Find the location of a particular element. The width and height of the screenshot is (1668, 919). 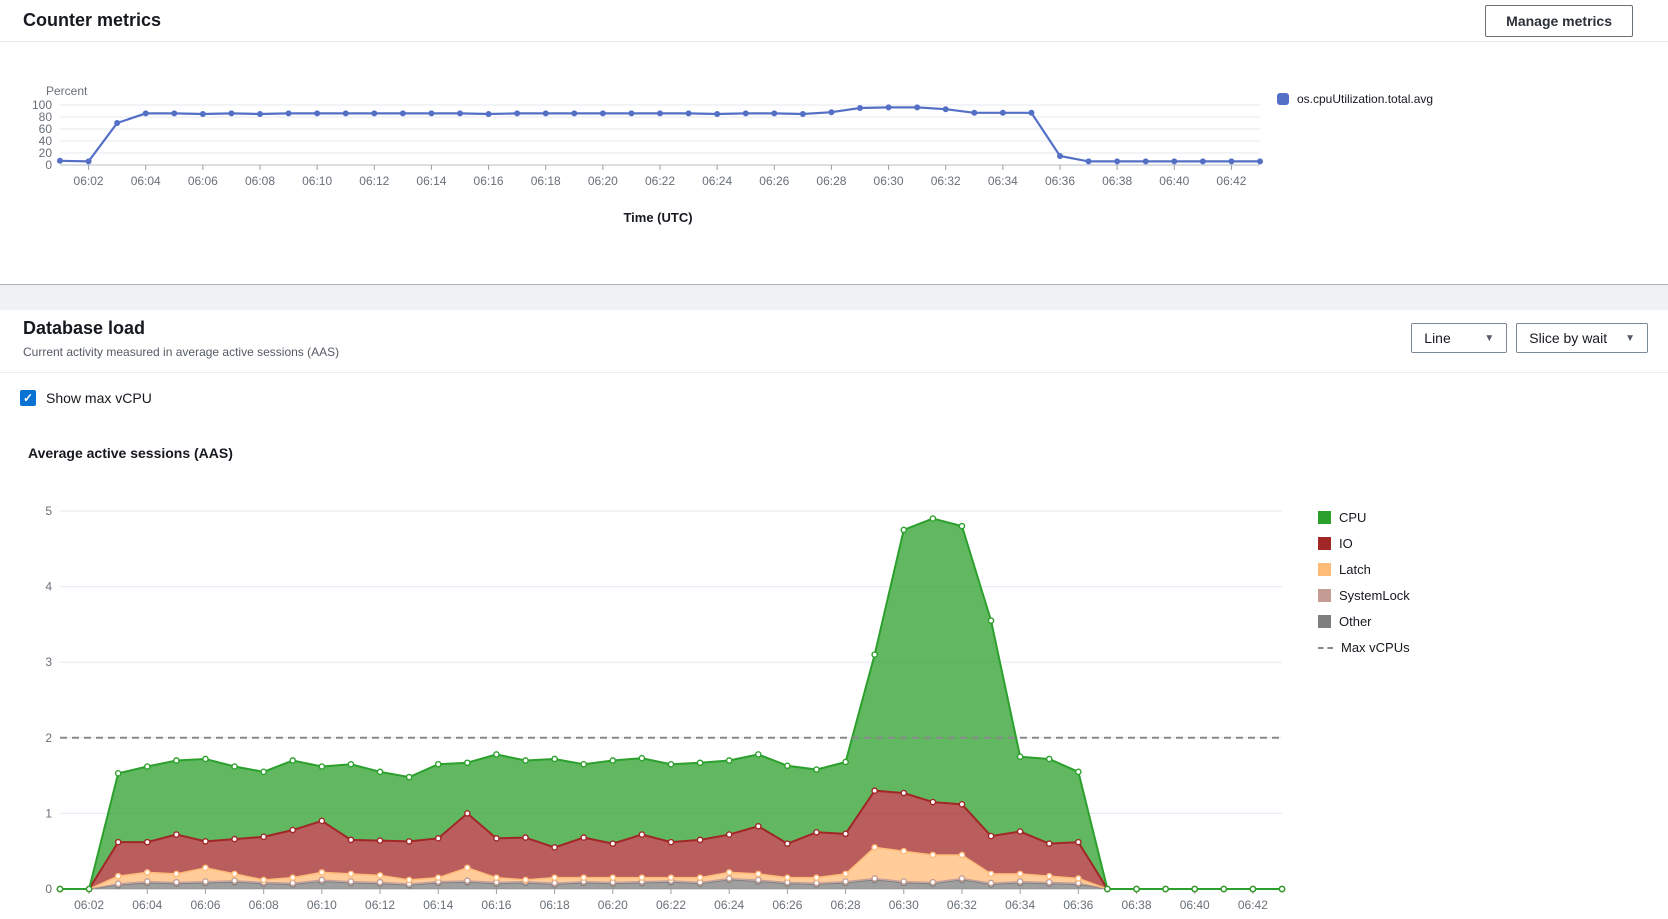

dashed-line-swatch is located at coordinates (1325, 647).